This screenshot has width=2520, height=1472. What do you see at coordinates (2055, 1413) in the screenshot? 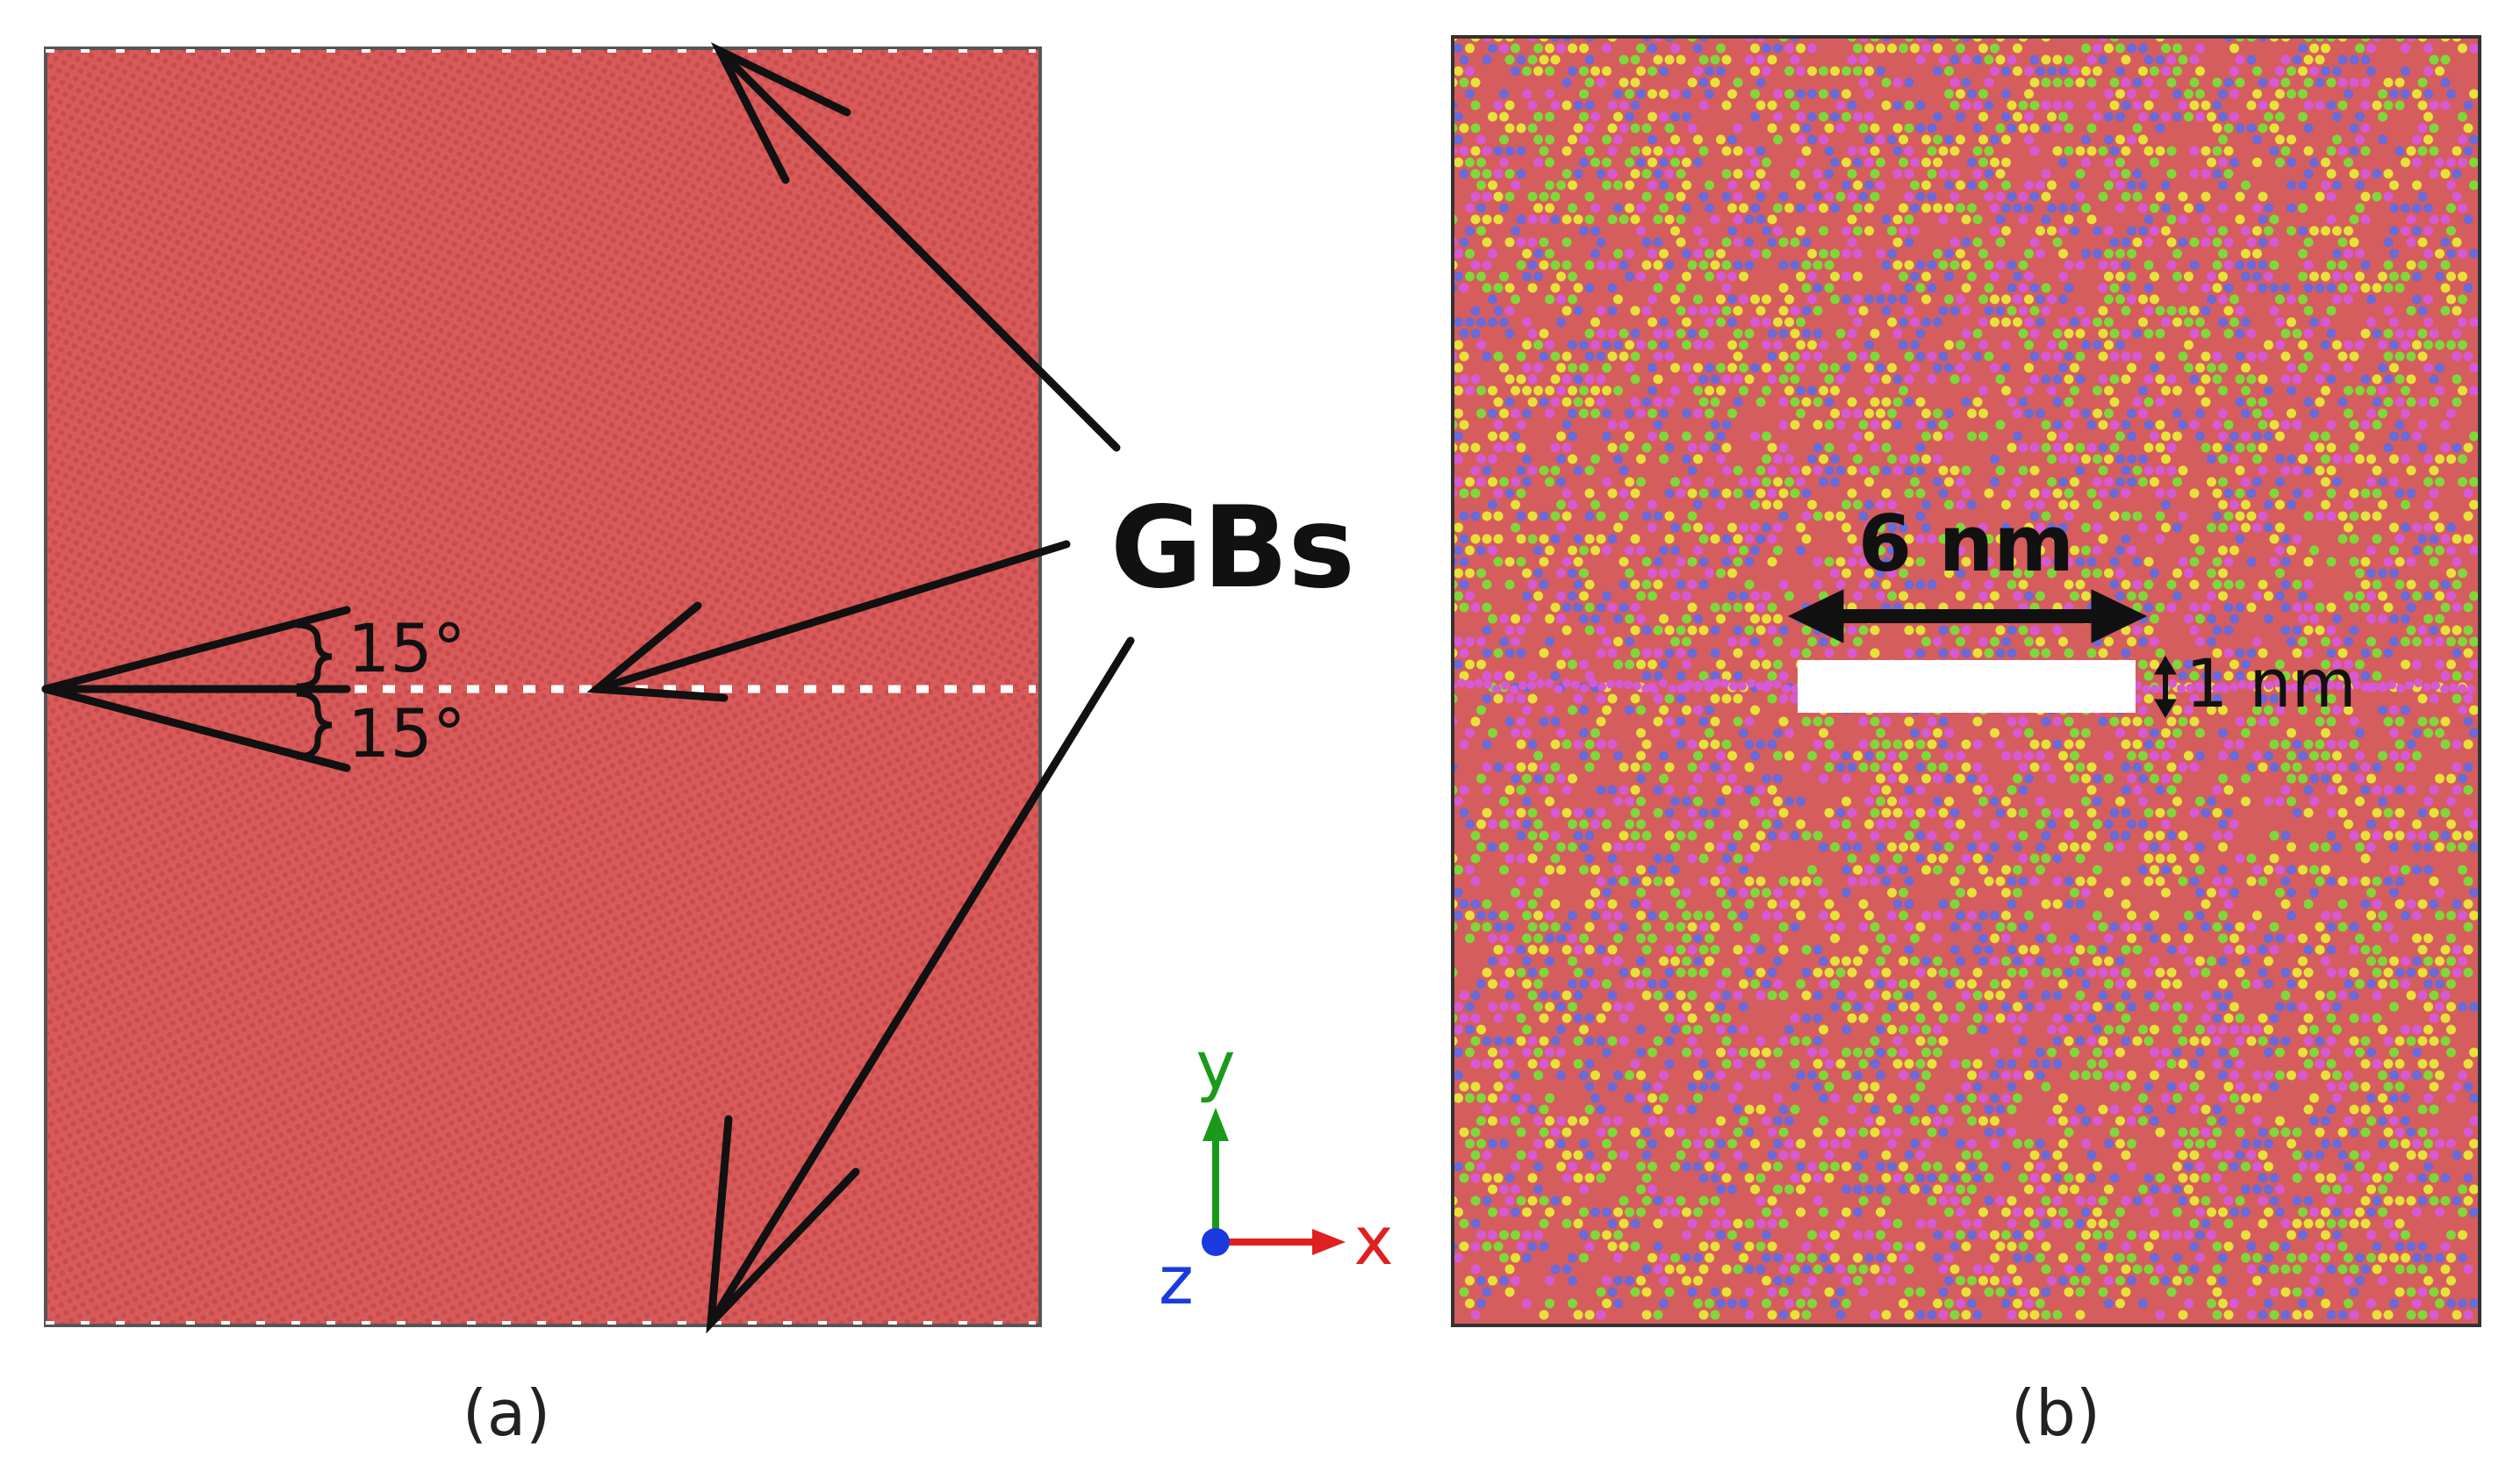
I see `panel-b-caption: (b)` at bounding box center [2055, 1413].